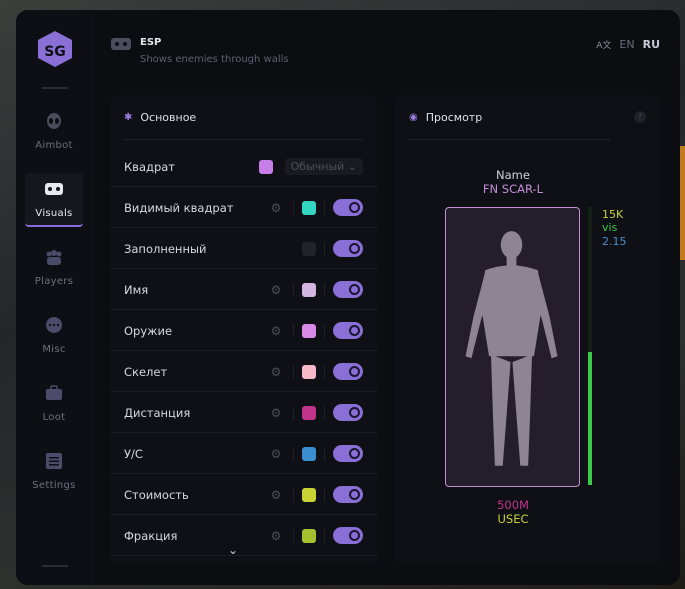 The width and height of the screenshot is (685, 589). Describe the element at coordinates (54, 461) in the screenshot. I see `list-icon` at that location.